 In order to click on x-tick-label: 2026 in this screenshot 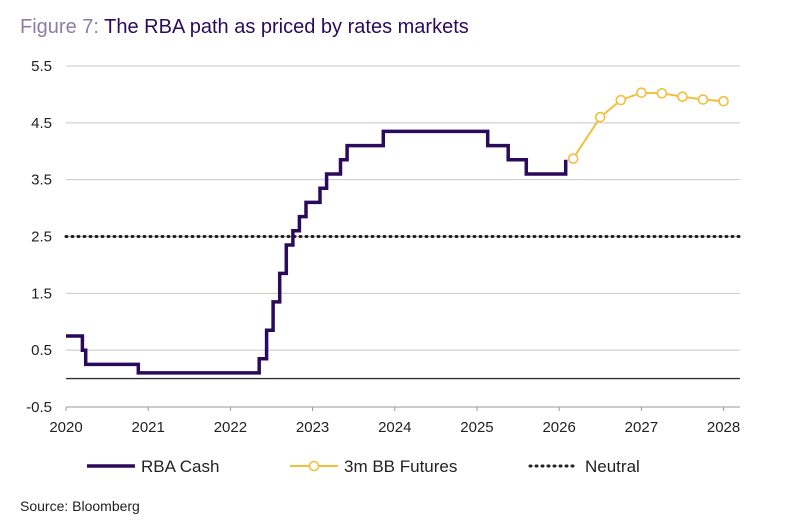, I will do `click(558, 427)`.